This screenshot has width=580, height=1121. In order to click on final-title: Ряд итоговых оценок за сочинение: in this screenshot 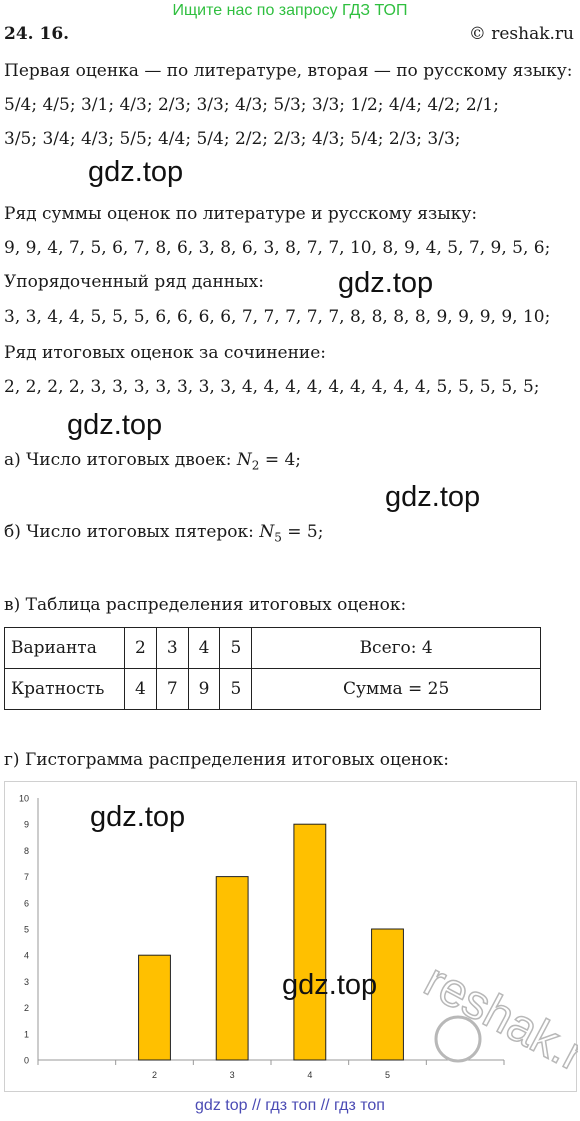, I will do `click(165, 353)`.